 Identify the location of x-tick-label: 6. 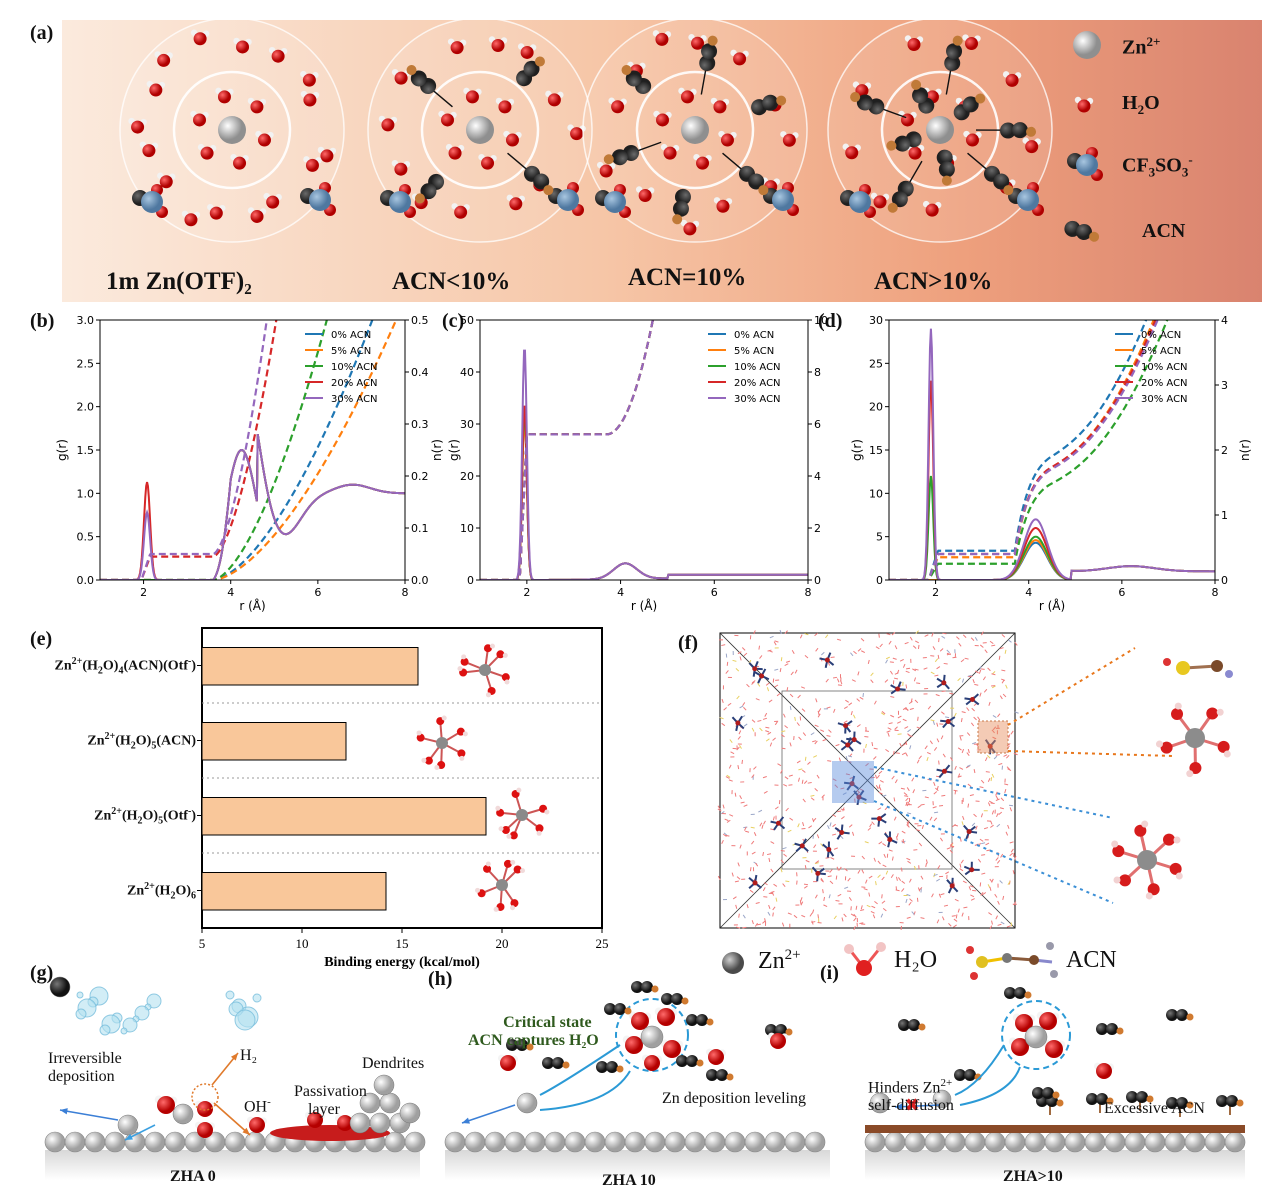
(317, 592).